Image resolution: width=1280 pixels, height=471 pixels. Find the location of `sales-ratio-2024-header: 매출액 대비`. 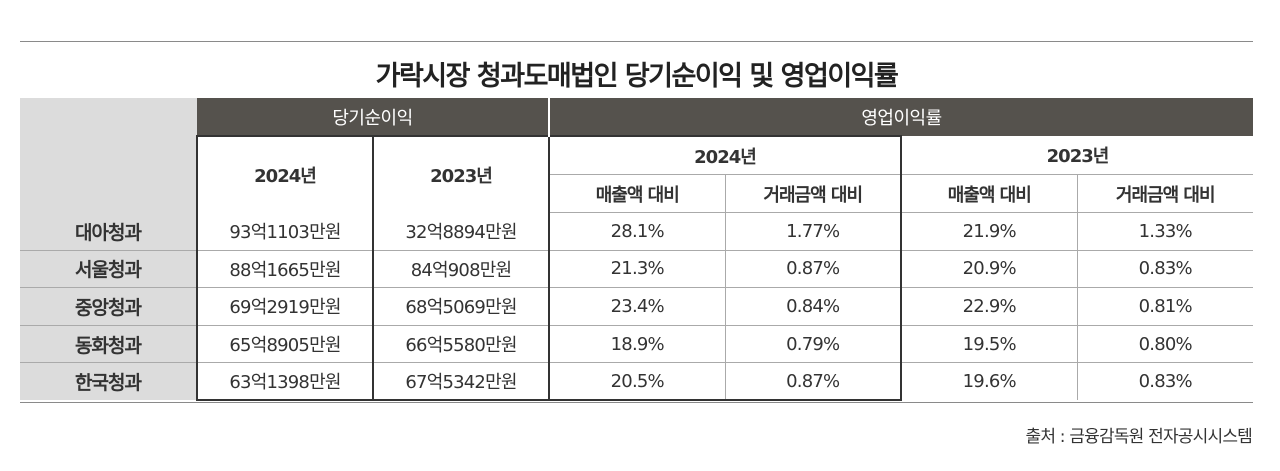

sales-ratio-2024-header: 매출액 대비 is located at coordinates (637, 193).